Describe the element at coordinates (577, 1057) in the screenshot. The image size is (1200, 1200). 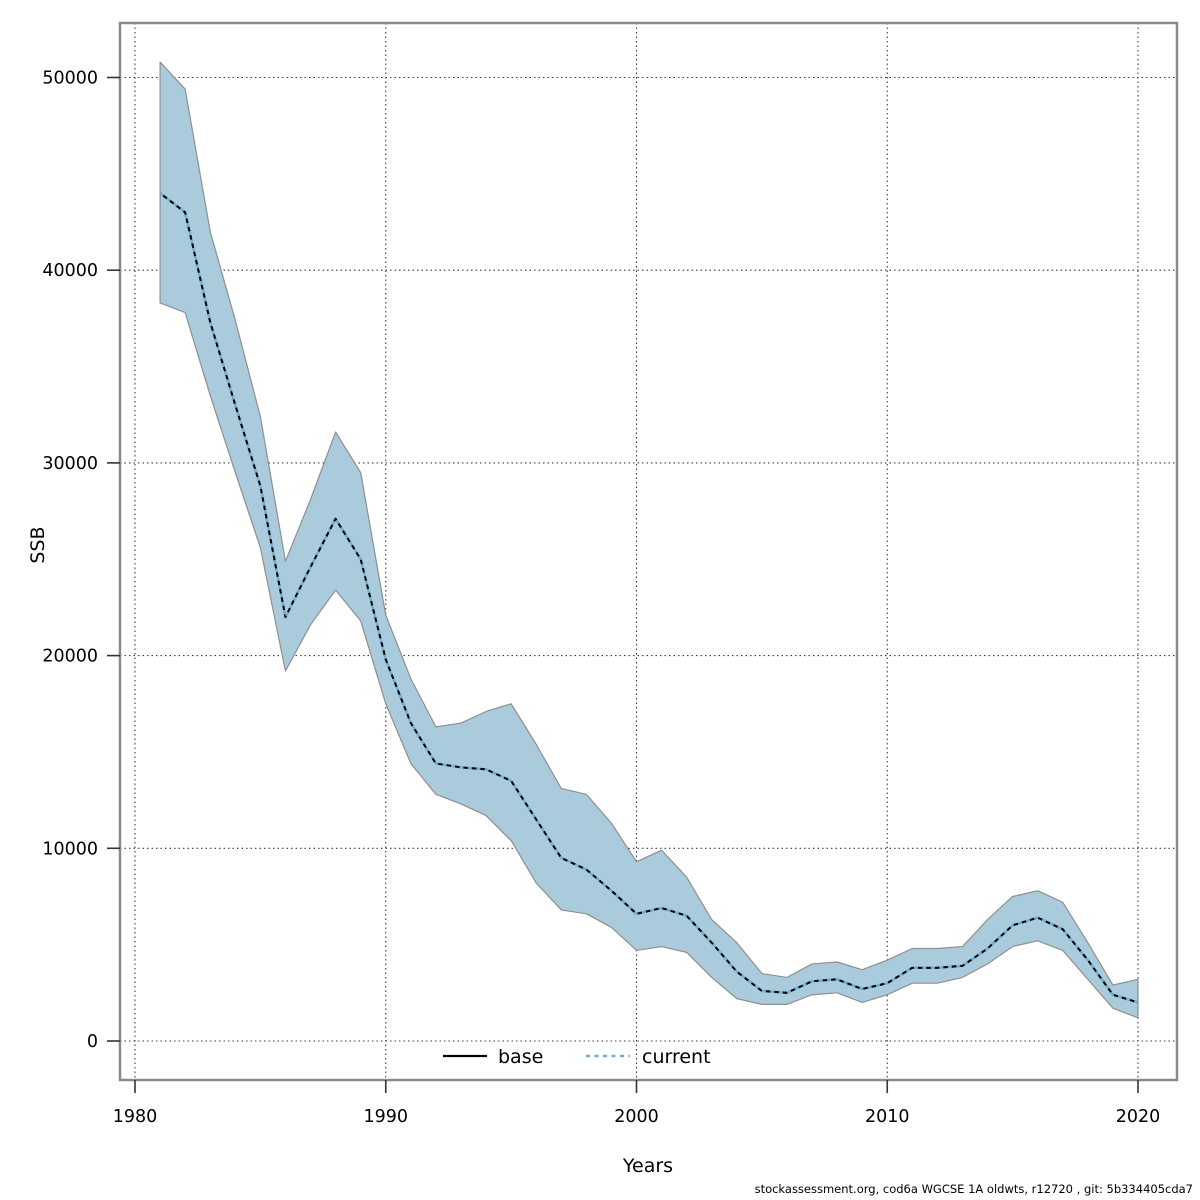
I see `legend: base current` at that location.